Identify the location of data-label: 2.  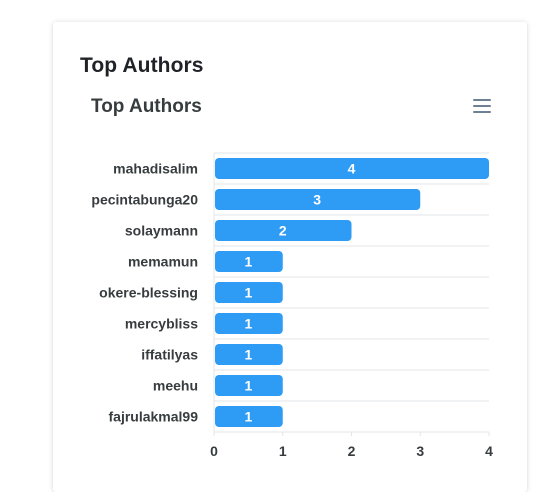
(283, 231).